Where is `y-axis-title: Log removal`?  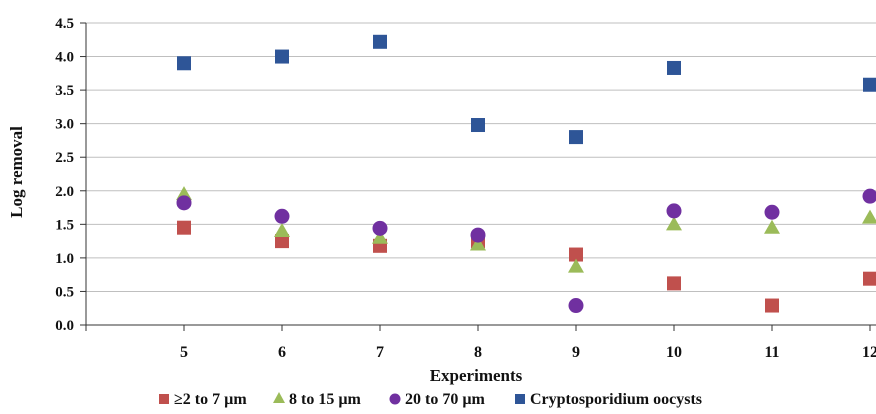
y-axis-title: Log removal is located at coordinates (16, 172).